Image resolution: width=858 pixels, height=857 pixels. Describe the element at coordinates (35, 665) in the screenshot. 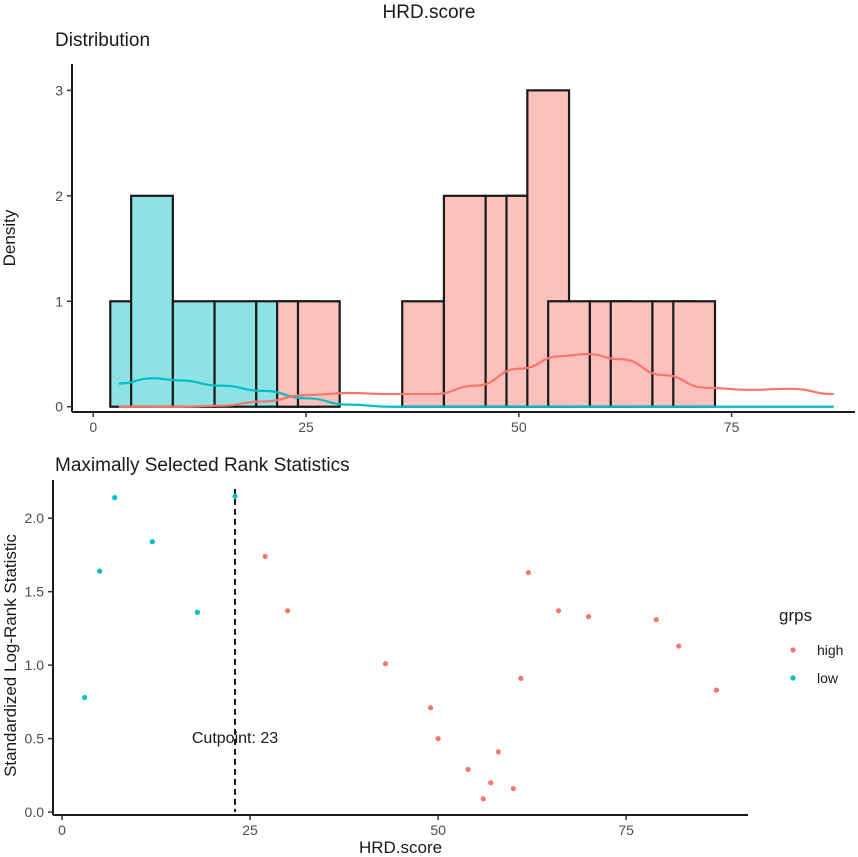

I see `y-tick-label: 1.0` at that location.